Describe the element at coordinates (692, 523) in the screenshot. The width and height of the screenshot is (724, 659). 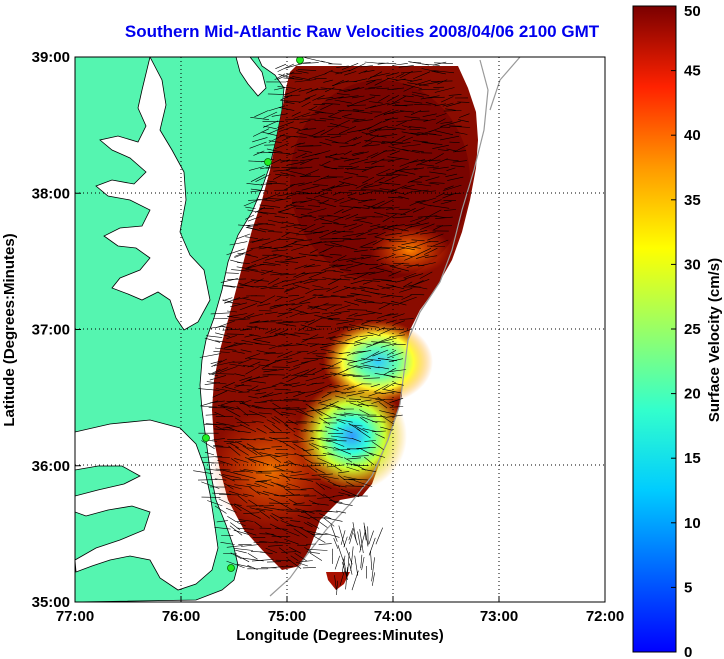
I see `colorbar-tick-label: 10` at that location.